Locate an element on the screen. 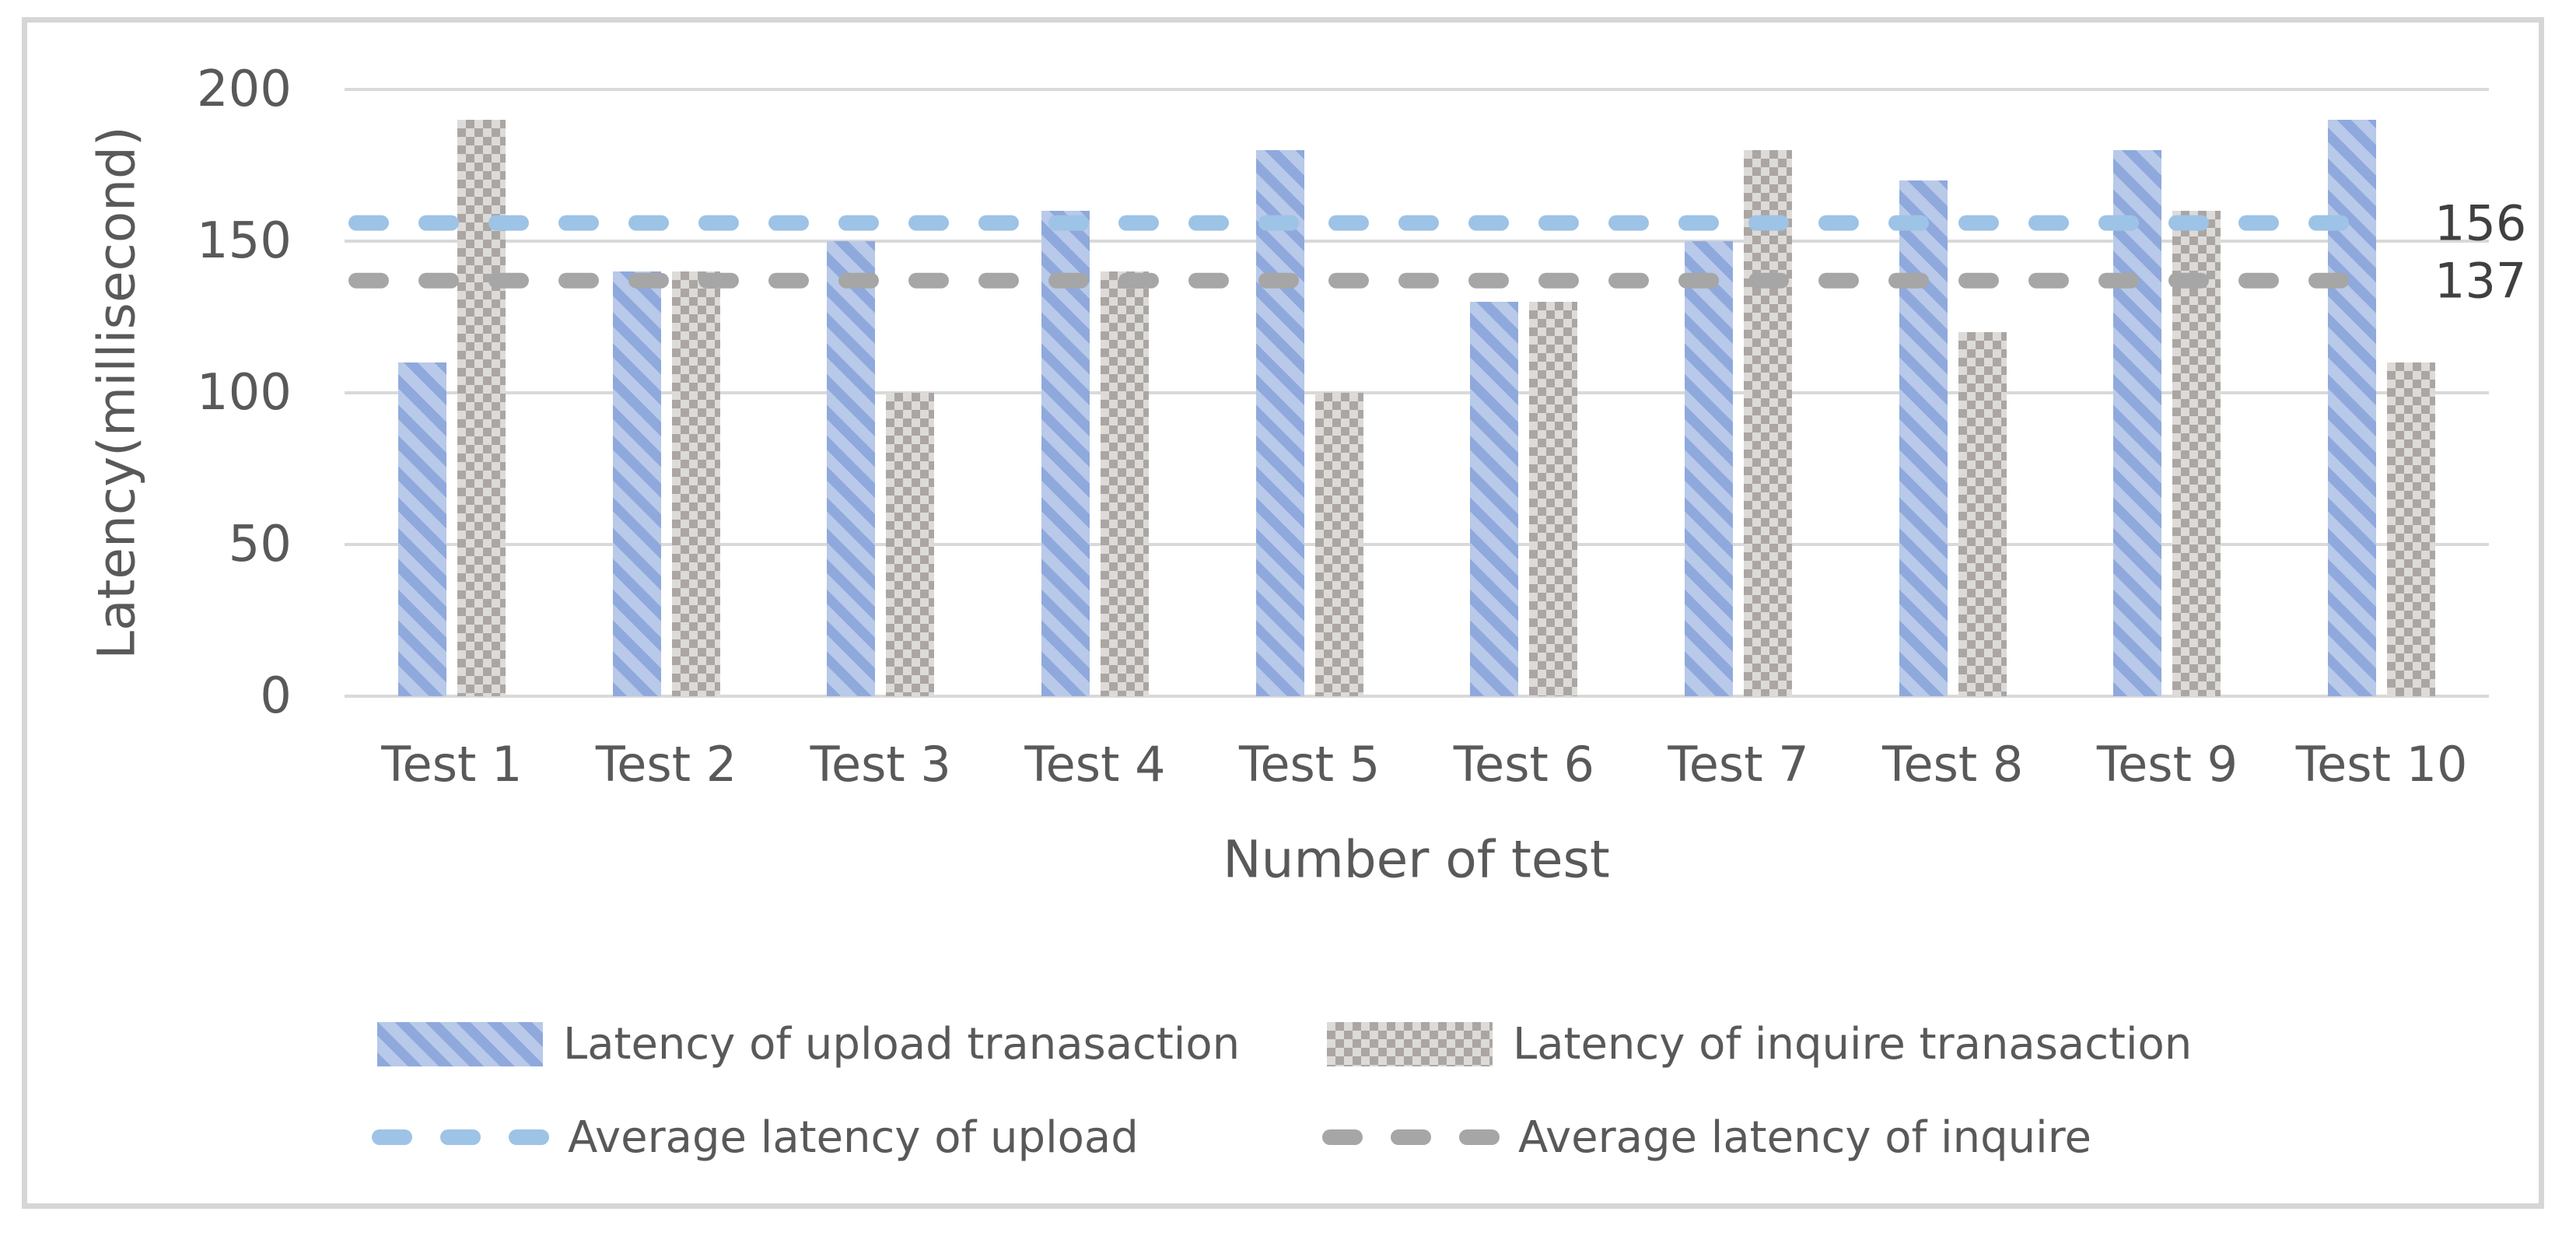 Image resolution: width=2576 pixels, height=1236 pixels. average-upload-value-label: 156 is located at coordinates (2480, 223).